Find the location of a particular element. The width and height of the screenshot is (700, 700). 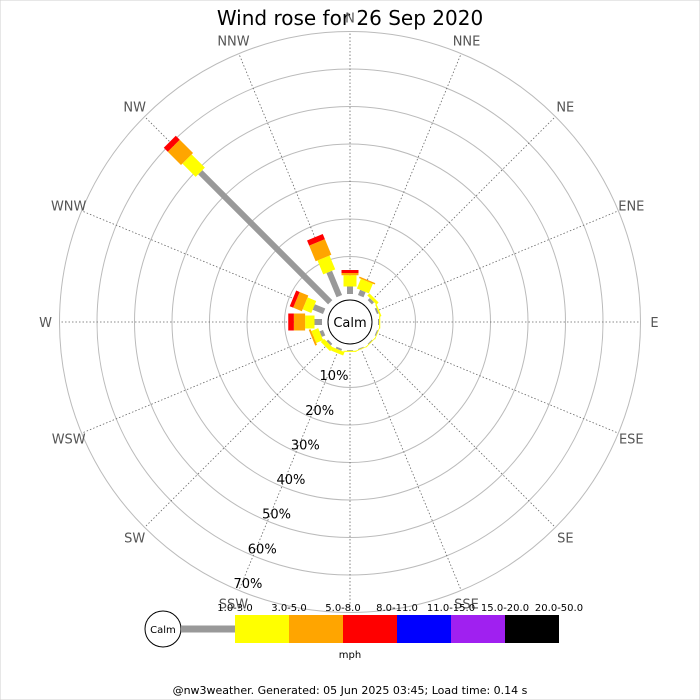

bar-se-1.0-3.0 is located at coordinates (370, 342).